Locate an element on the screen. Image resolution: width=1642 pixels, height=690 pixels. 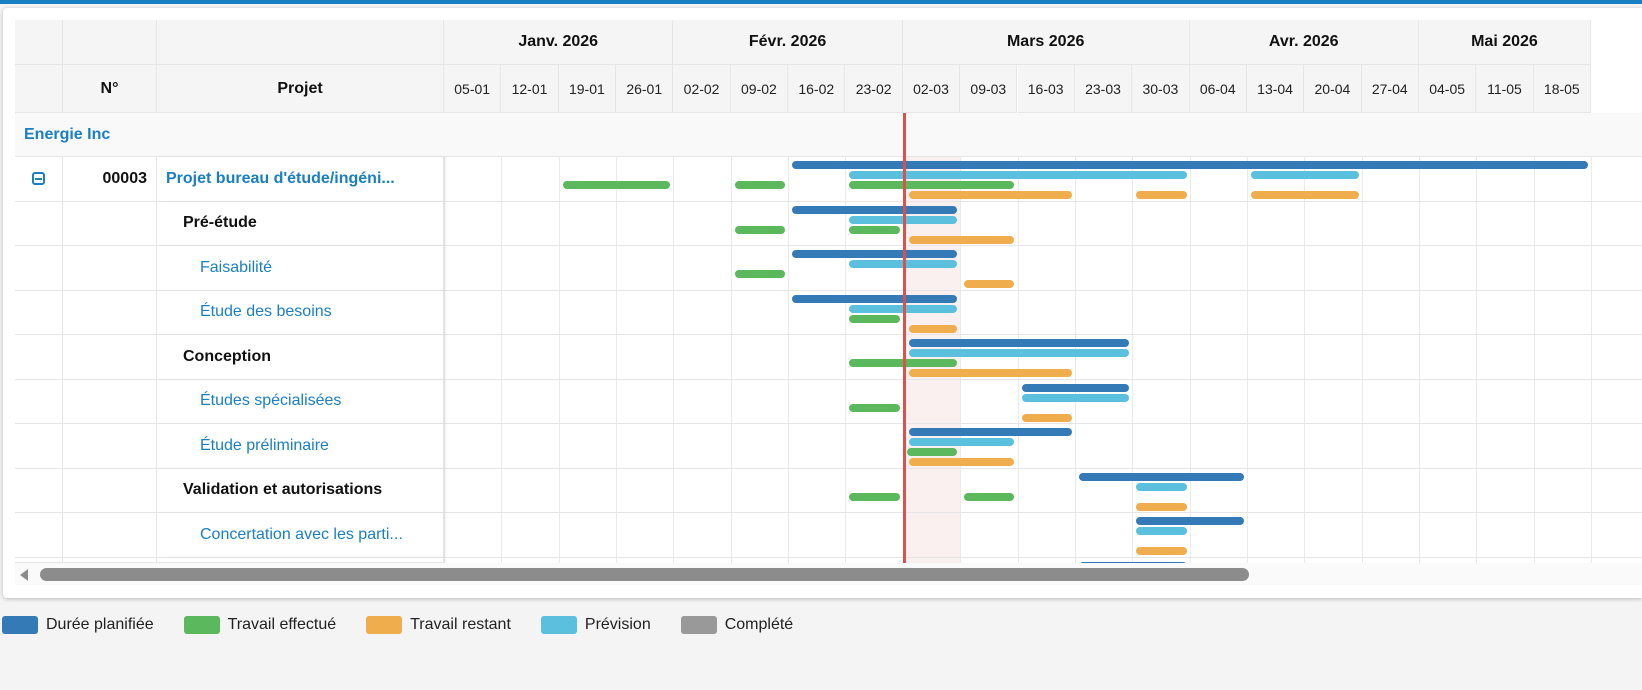
legend-label: Complété is located at coordinates (759, 624).